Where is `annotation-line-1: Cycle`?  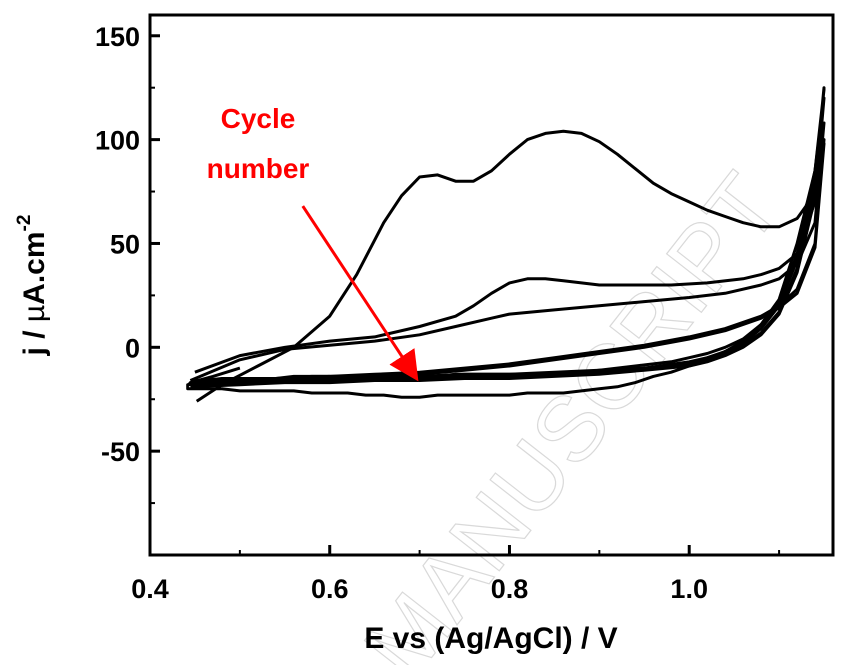 annotation-line-1: Cycle is located at coordinates (258, 118).